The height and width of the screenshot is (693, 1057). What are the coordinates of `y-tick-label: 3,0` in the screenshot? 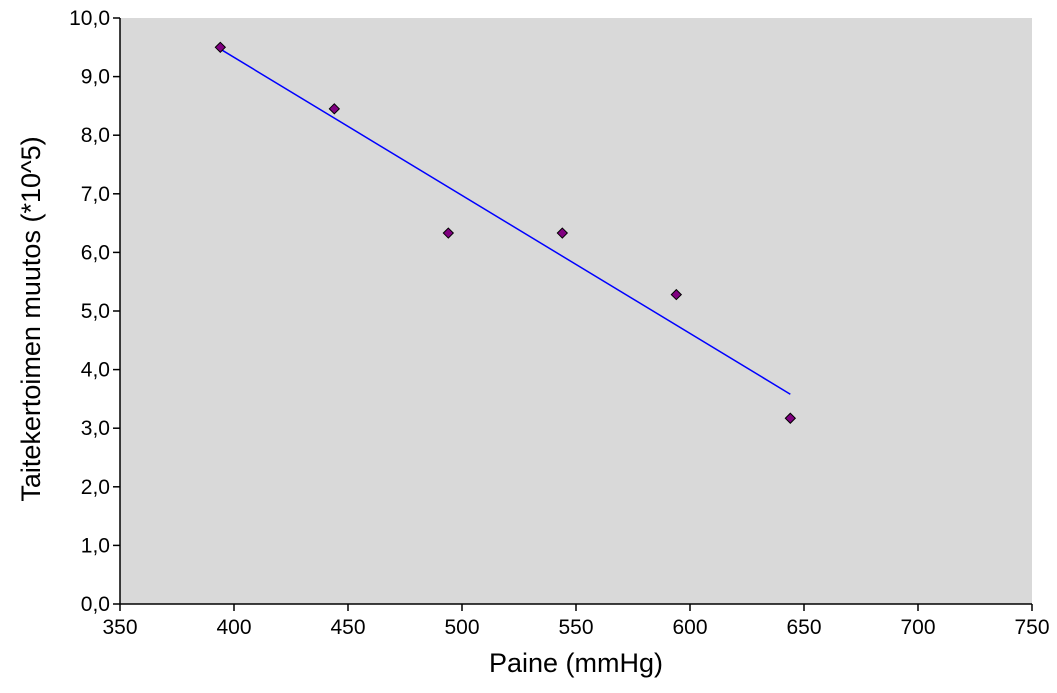 It's located at (95, 428).